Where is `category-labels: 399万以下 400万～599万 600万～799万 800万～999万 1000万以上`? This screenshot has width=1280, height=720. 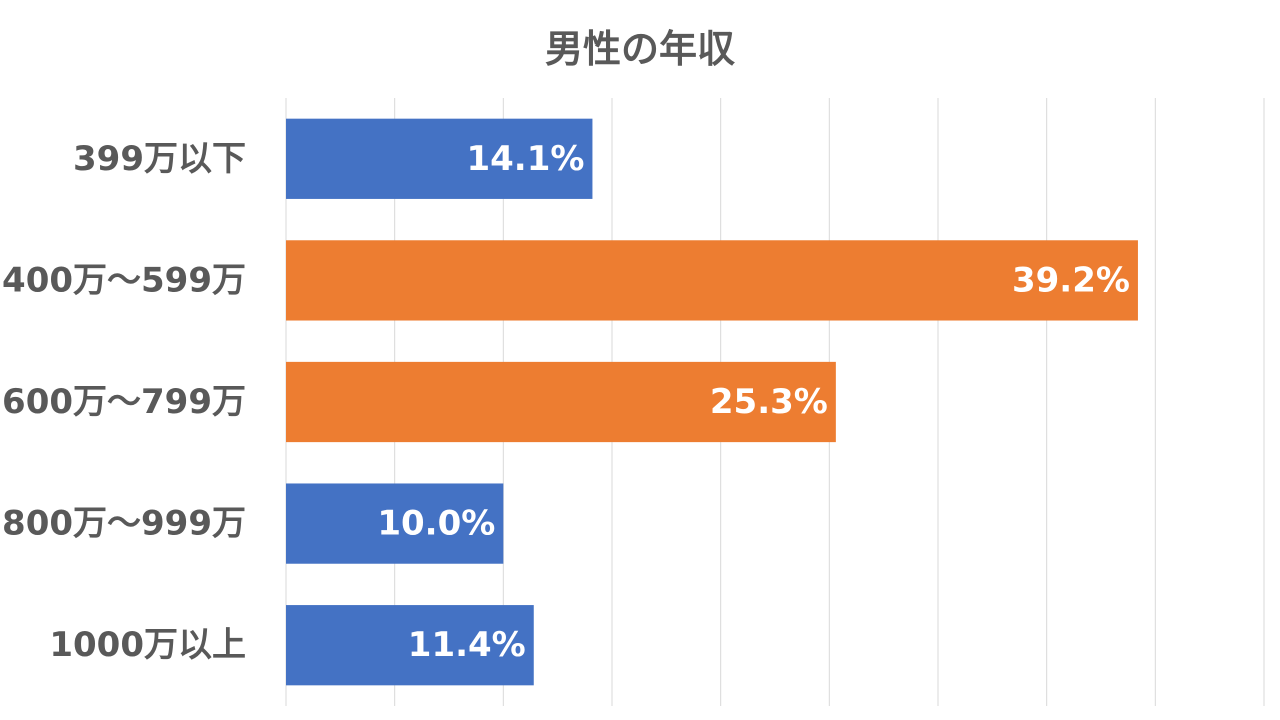 category-labels: 399万以下 400万～599万 600万～799万 800万～999万 1000万以上 is located at coordinates (124, 402).